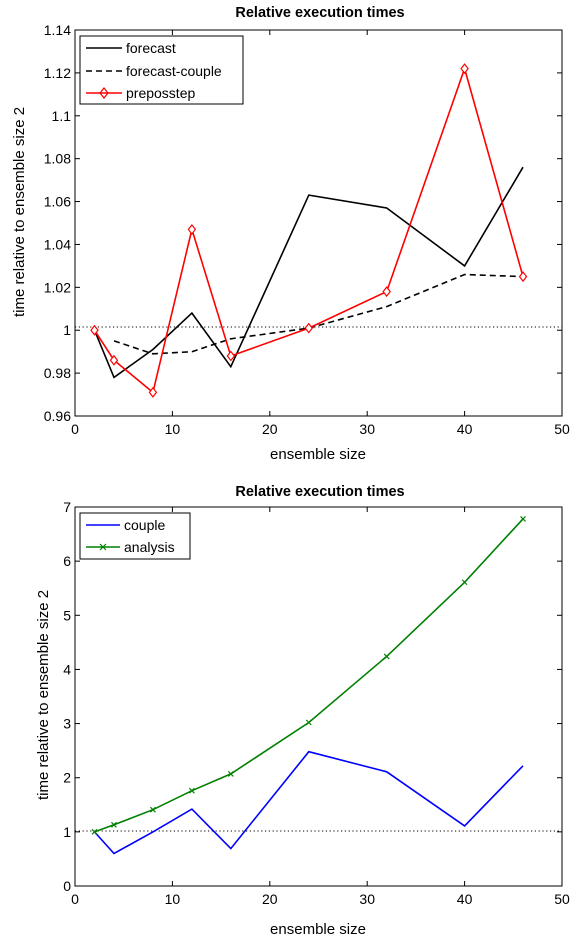  What do you see at coordinates (367, 899) in the screenshot?
I see `chart-bottom-xtick-label: 30` at bounding box center [367, 899].